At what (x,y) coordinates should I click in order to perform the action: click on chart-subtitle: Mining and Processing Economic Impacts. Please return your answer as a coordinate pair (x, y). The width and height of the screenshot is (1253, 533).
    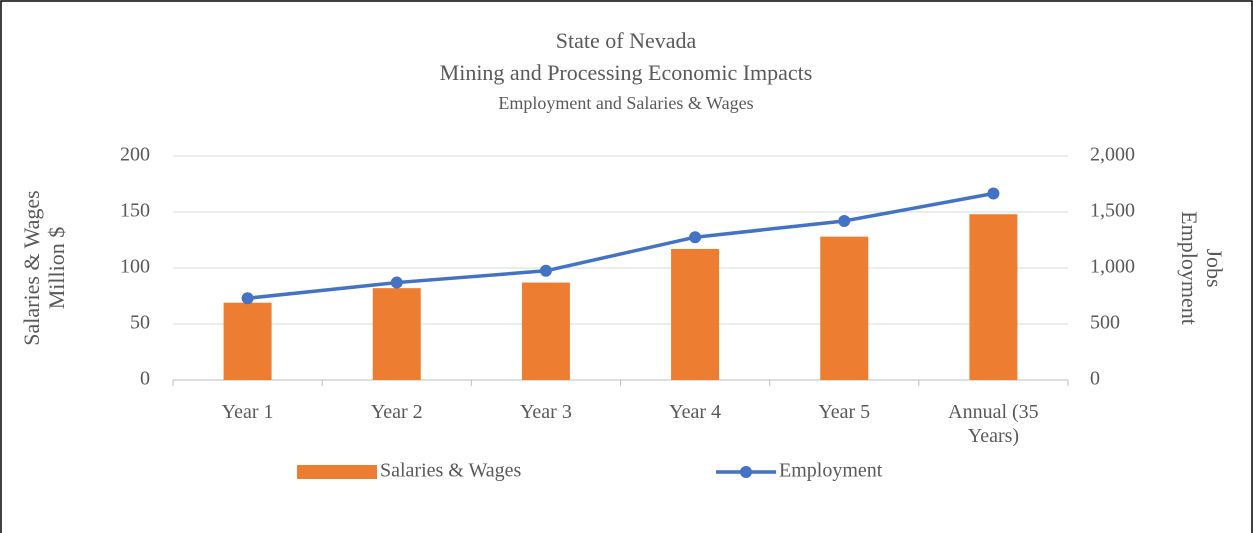
    Looking at the image, I should click on (626, 72).